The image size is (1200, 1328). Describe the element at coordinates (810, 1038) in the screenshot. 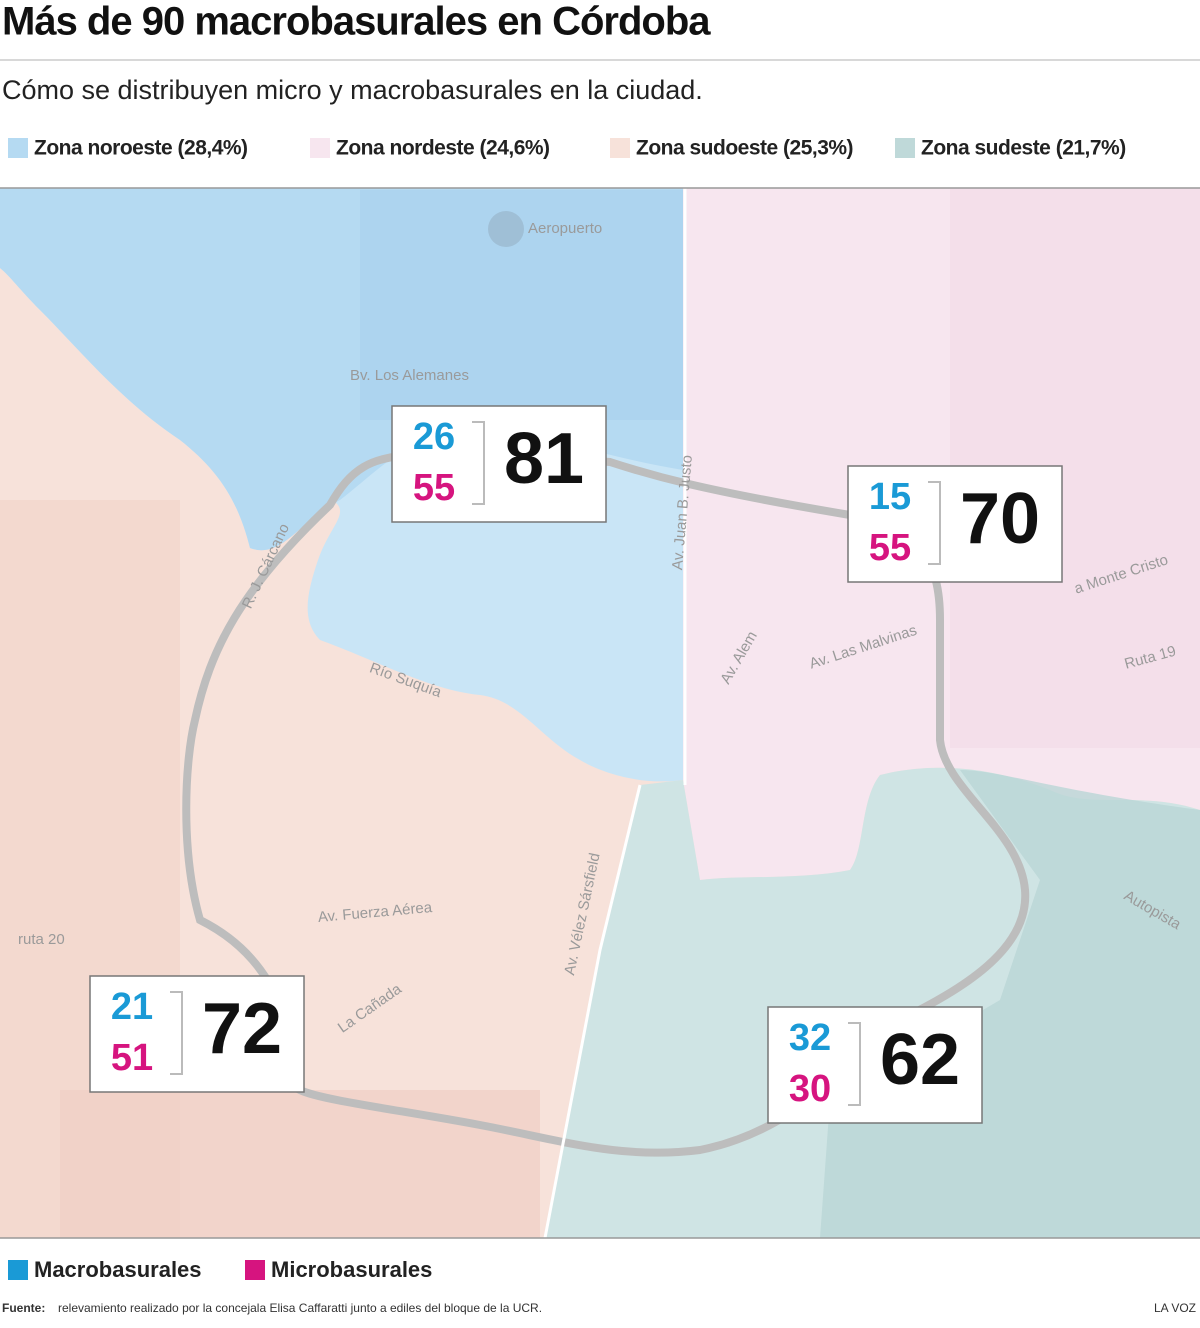

I see `macro-count: 32` at that location.